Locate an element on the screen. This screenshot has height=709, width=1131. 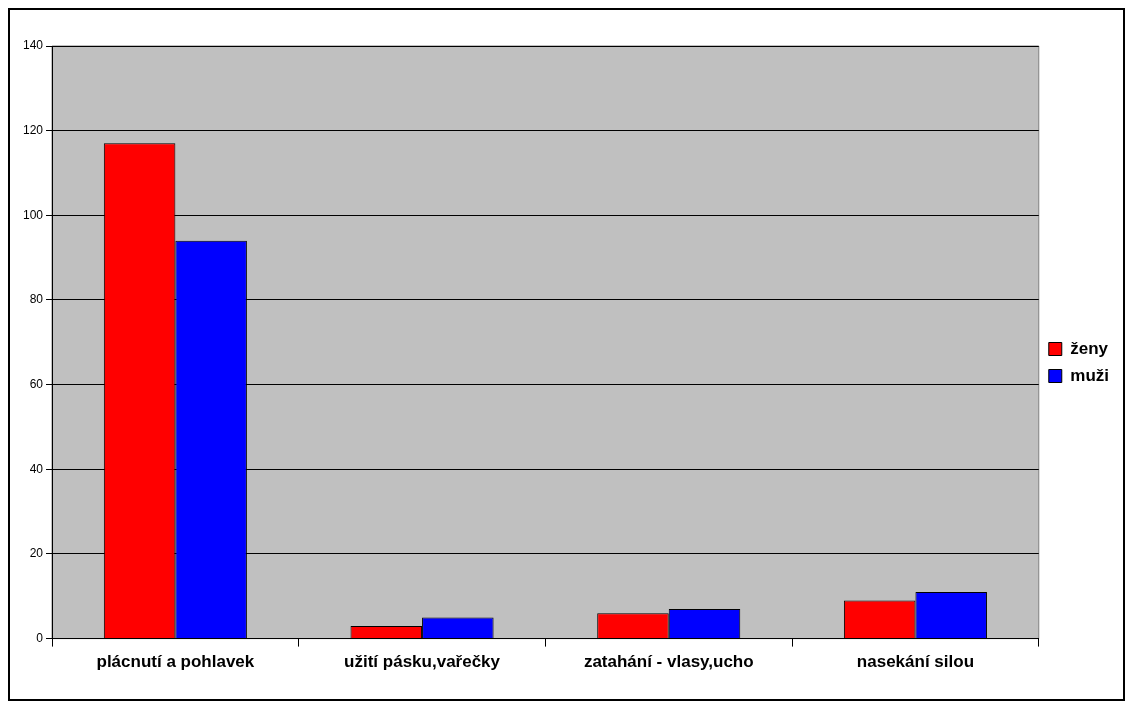
y-tick-label: 0 is located at coordinates (40, 637).